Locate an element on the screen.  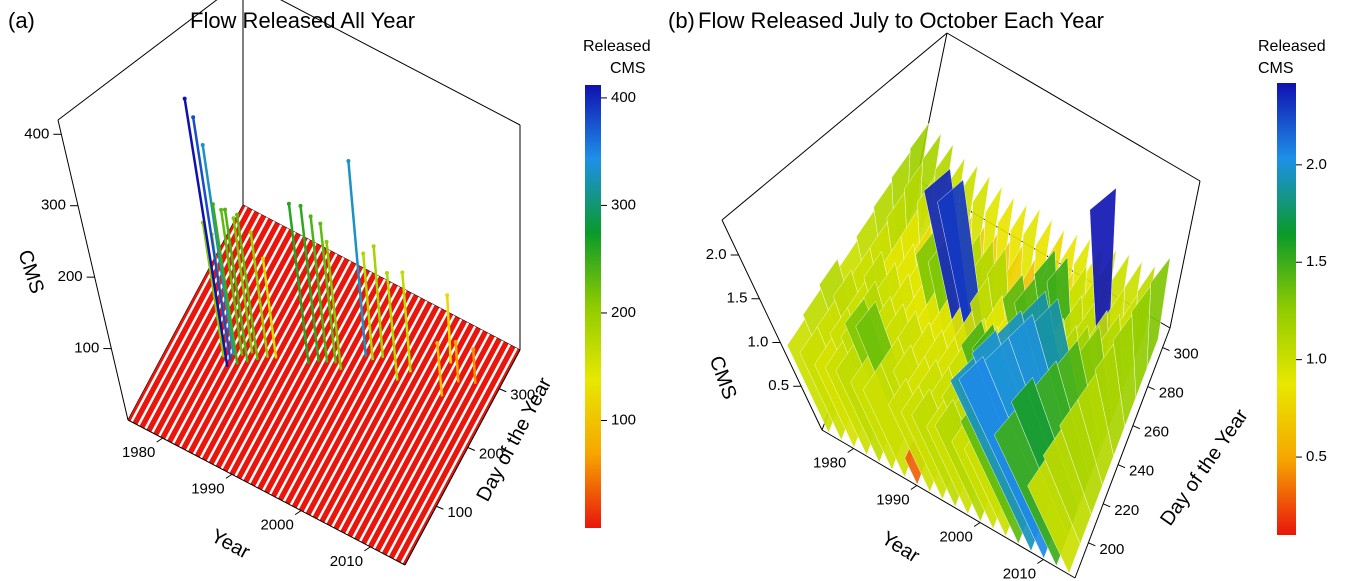
y-axis-label: Day of the Year is located at coordinates (1204, 467).